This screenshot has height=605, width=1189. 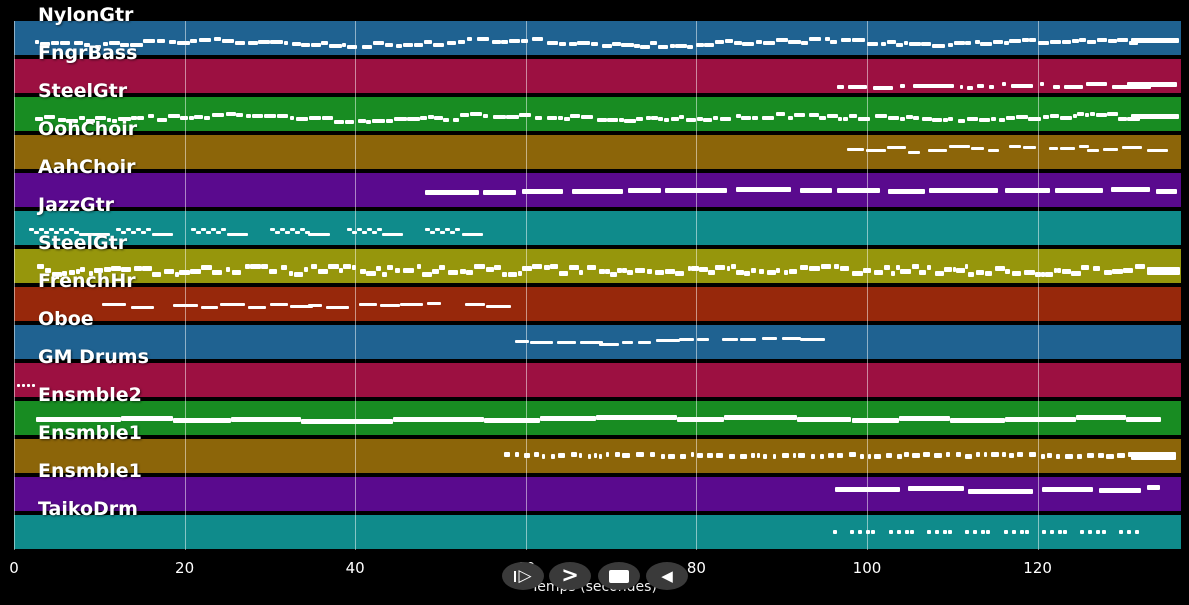 I want to click on track-label: FngrBass, so click(x=88, y=53).